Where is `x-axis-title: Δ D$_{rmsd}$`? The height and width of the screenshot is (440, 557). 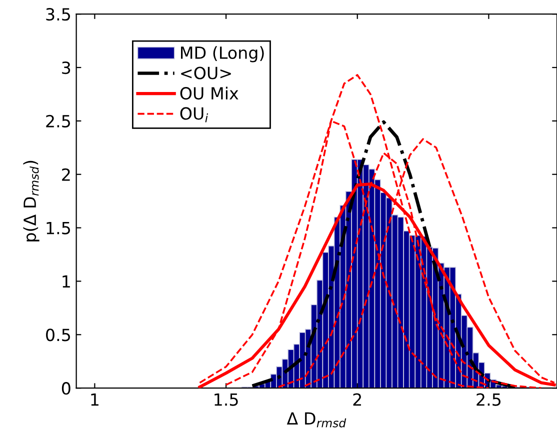 x-axis-title: Δ D$_{rmsd}$ is located at coordinates (316, 420).